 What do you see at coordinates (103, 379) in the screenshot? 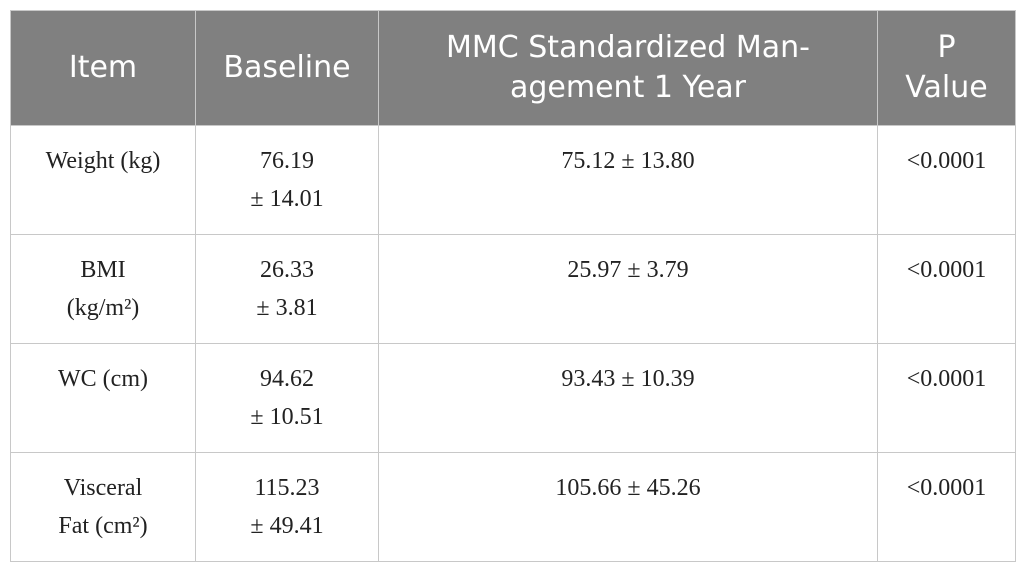
I see `cell-line: WC (cm)` at bounding box center [103, 379].